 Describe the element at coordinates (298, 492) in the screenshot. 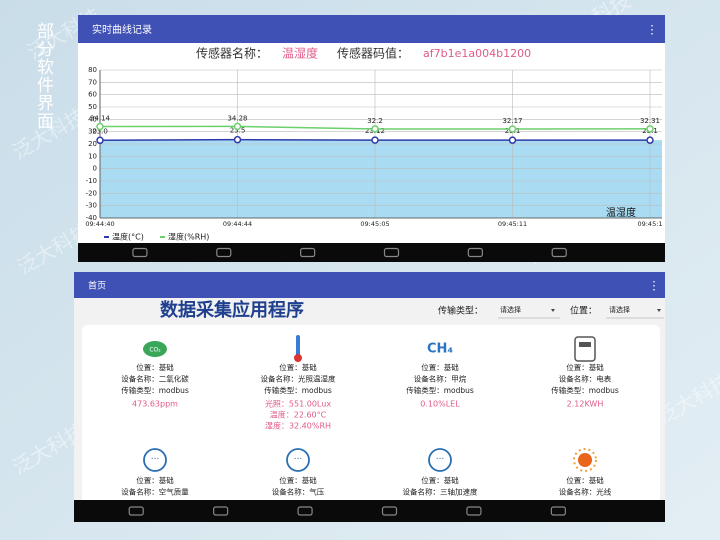

I see `card-line: 设备名称：气压` at that location.